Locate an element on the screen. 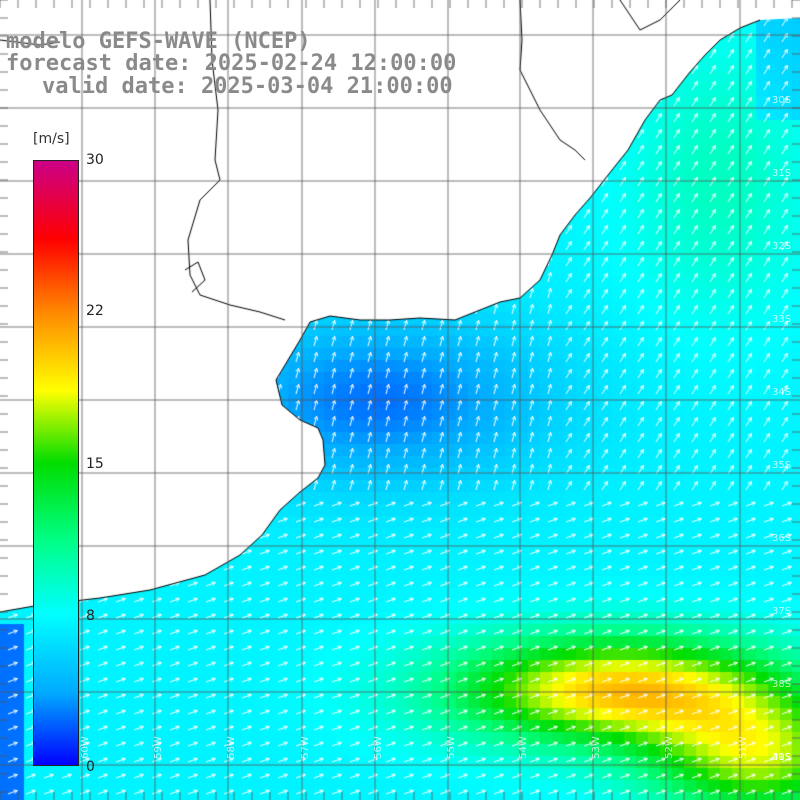  colorbar-tick-0: 0 is located at coordinates (90, 767).